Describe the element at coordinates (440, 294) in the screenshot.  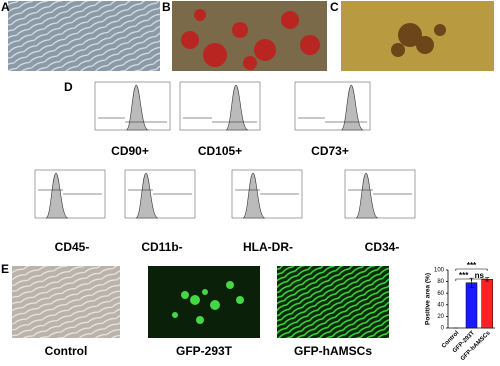
I see `y-tick-label: 60` at that location.